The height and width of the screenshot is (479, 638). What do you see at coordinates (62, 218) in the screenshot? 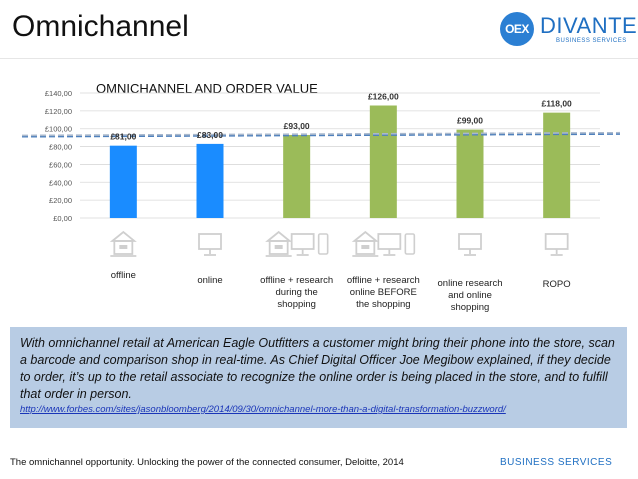
I see `y-tick-label: £0,00` at bounding box center [62, 218].